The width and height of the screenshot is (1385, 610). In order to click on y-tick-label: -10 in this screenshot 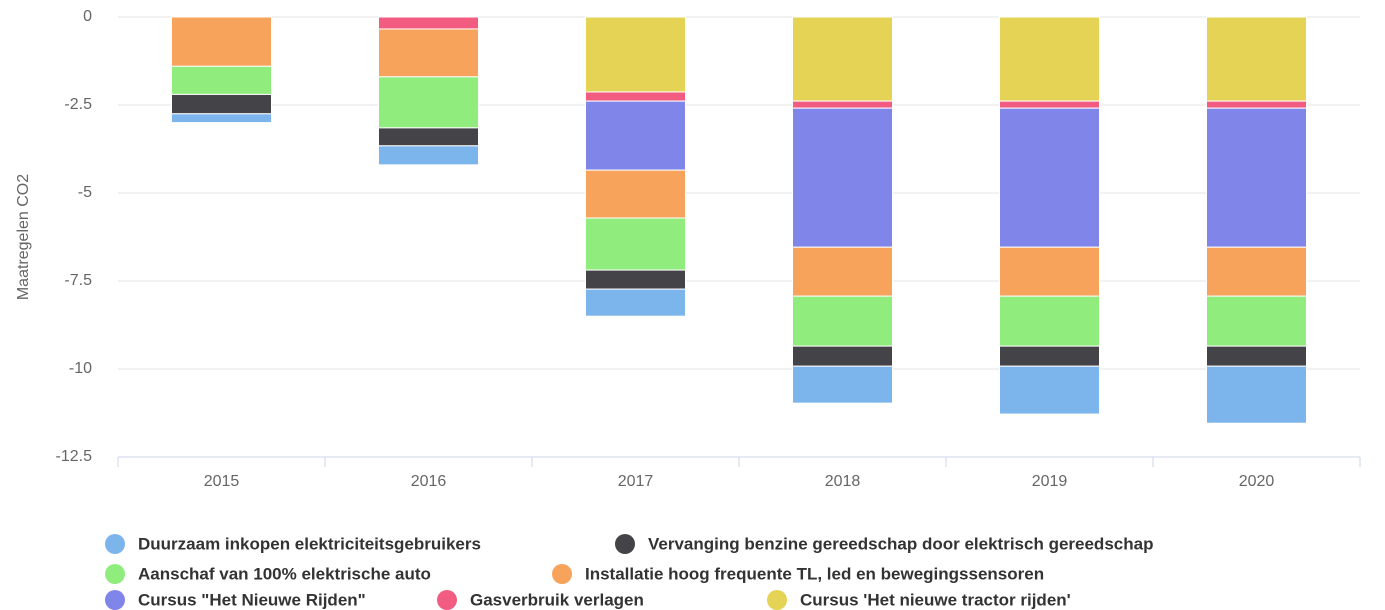, I will do `click(80, 368)`.